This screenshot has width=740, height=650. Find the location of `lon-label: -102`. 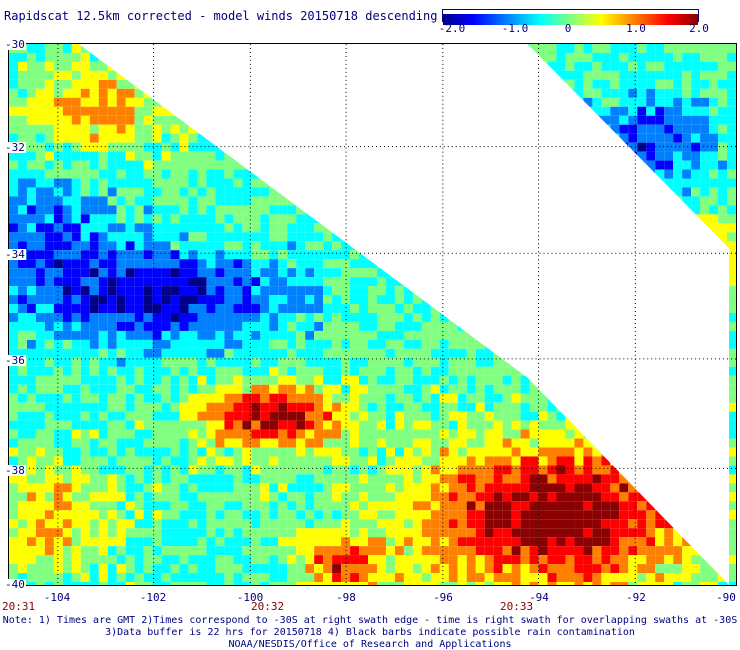

lon-label: -102 is located at coordinates (153, 597).